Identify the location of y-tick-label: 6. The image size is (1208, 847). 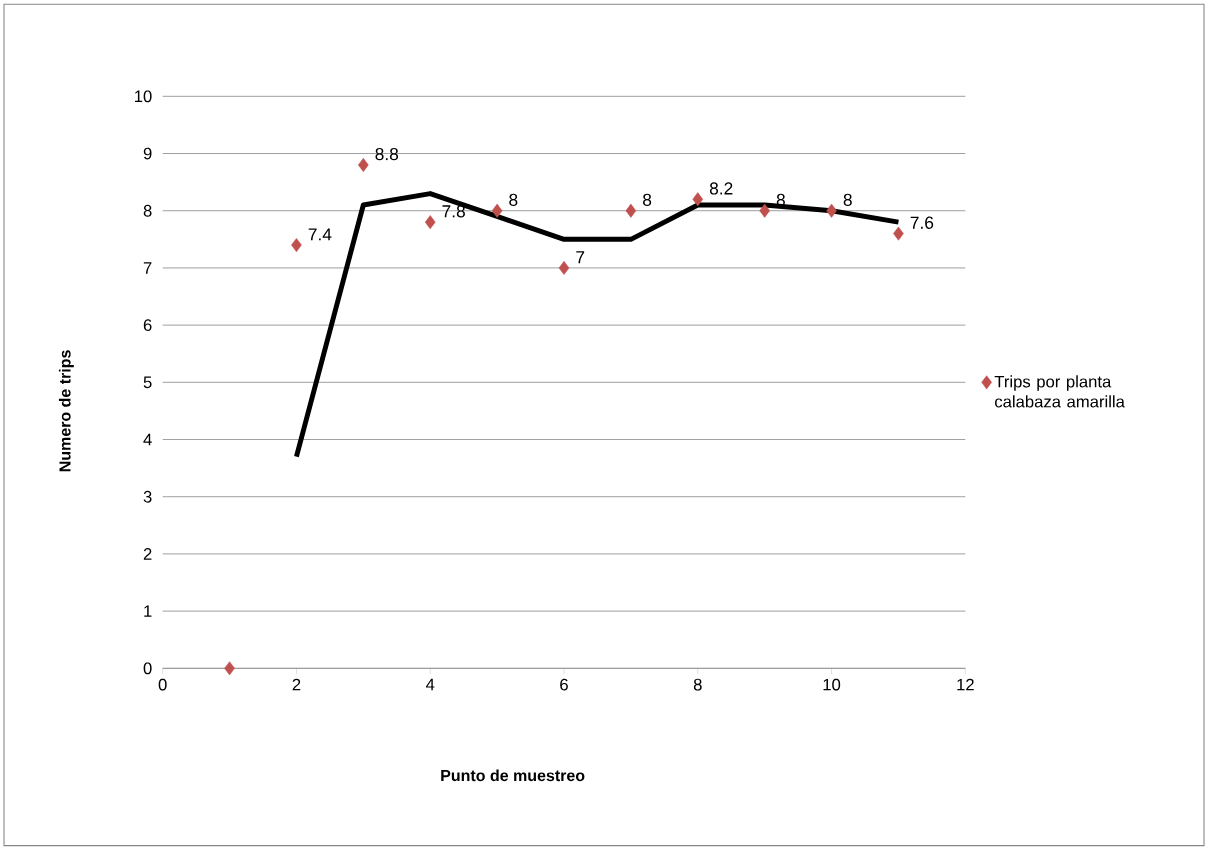
(147, 325).